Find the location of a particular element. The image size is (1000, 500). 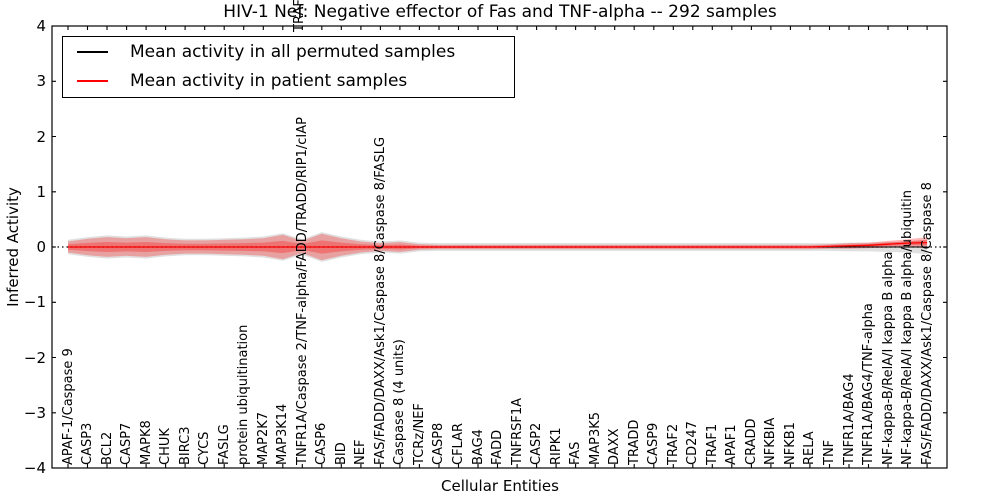

x-category-label: CFLAR is located at coordinates (458, 443).